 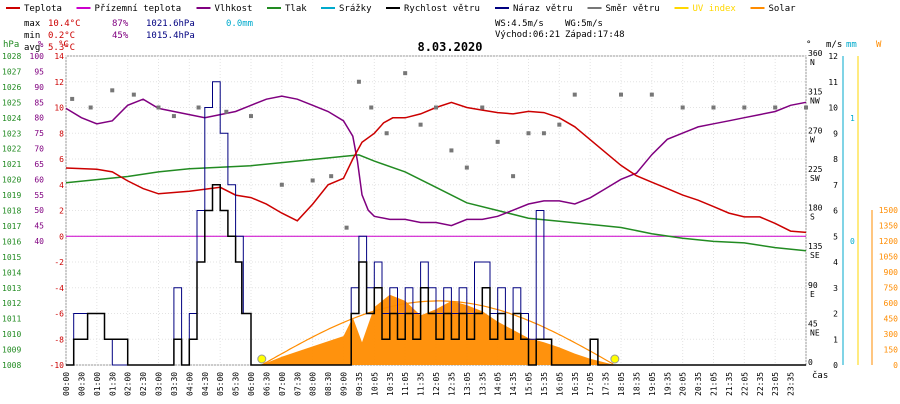 I want to click on w-tick: 1200, so click(x=888, y=241).